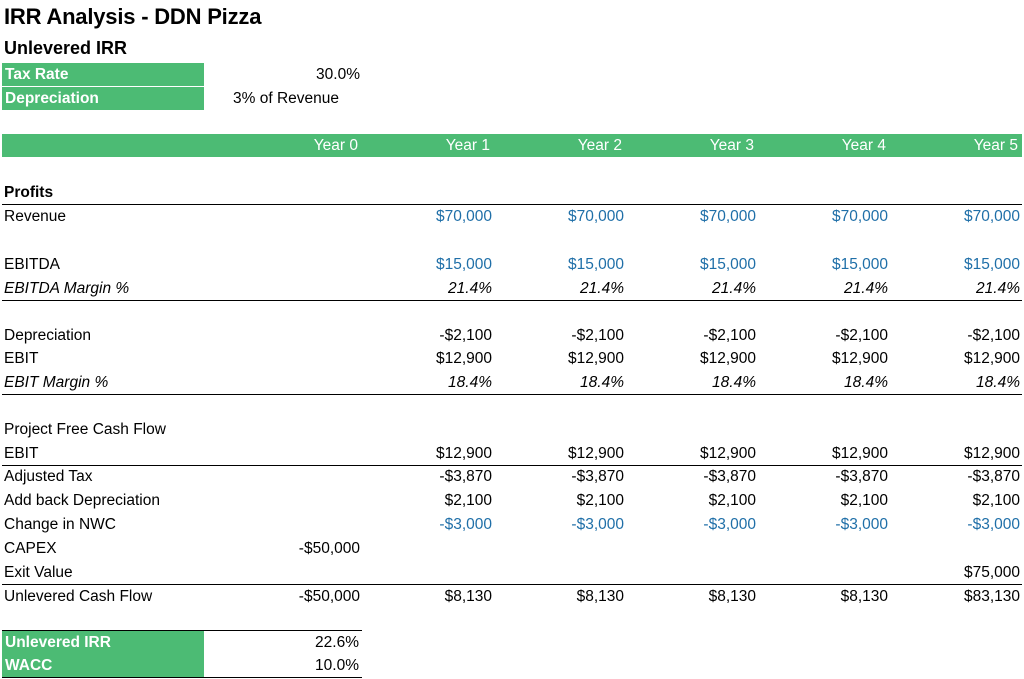 The image size is (1024, 679). What do you see at coordinates (864, 596) in the screenshot?
I see `cell-year-4: $8,130` at bounding box center [864, 596].